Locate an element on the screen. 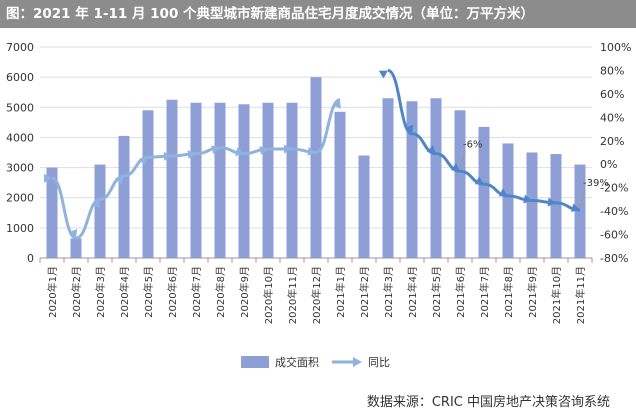 This screenshot has width=636, height=416. x-tick-label: 2020年3月 is located at coordinates (100, 292).